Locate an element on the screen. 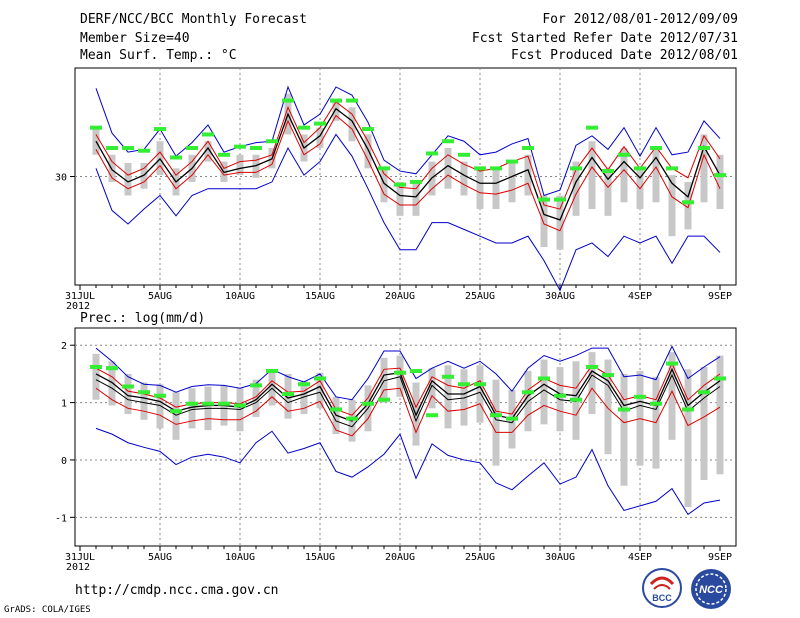 The image size is (800, 618). temp-max-line is located at coordinates (408, 141).